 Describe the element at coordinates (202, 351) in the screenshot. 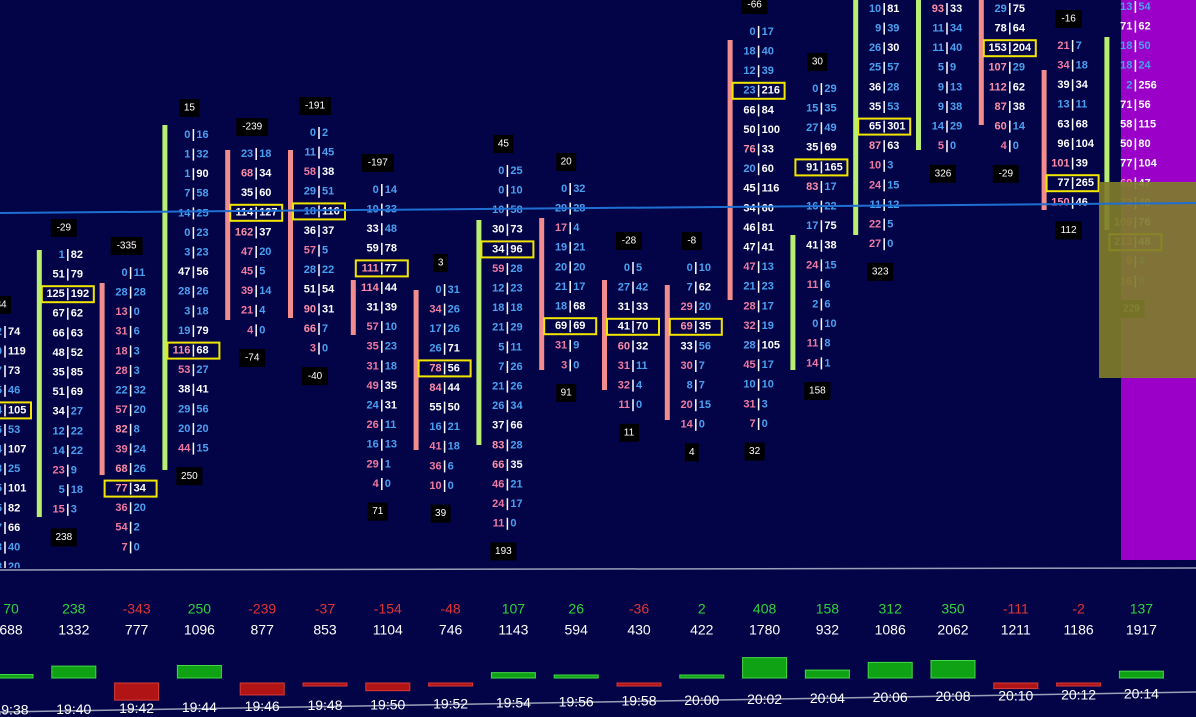

I see `ask-volume: 68` at that location.